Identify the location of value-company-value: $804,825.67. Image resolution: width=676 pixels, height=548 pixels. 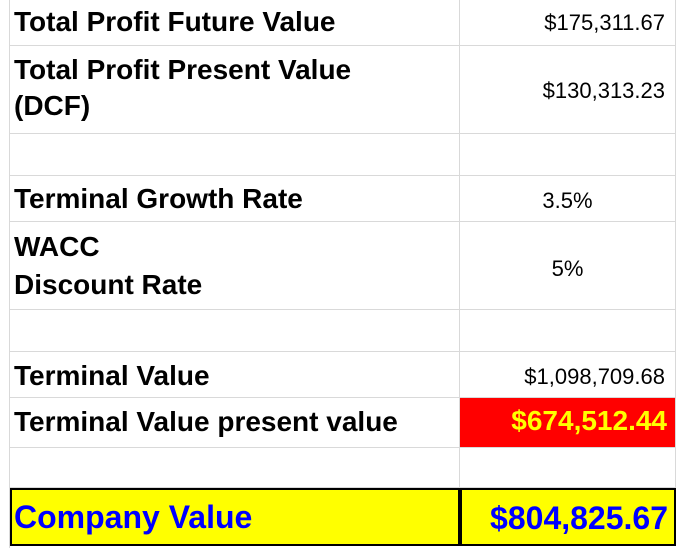
(579, 518).